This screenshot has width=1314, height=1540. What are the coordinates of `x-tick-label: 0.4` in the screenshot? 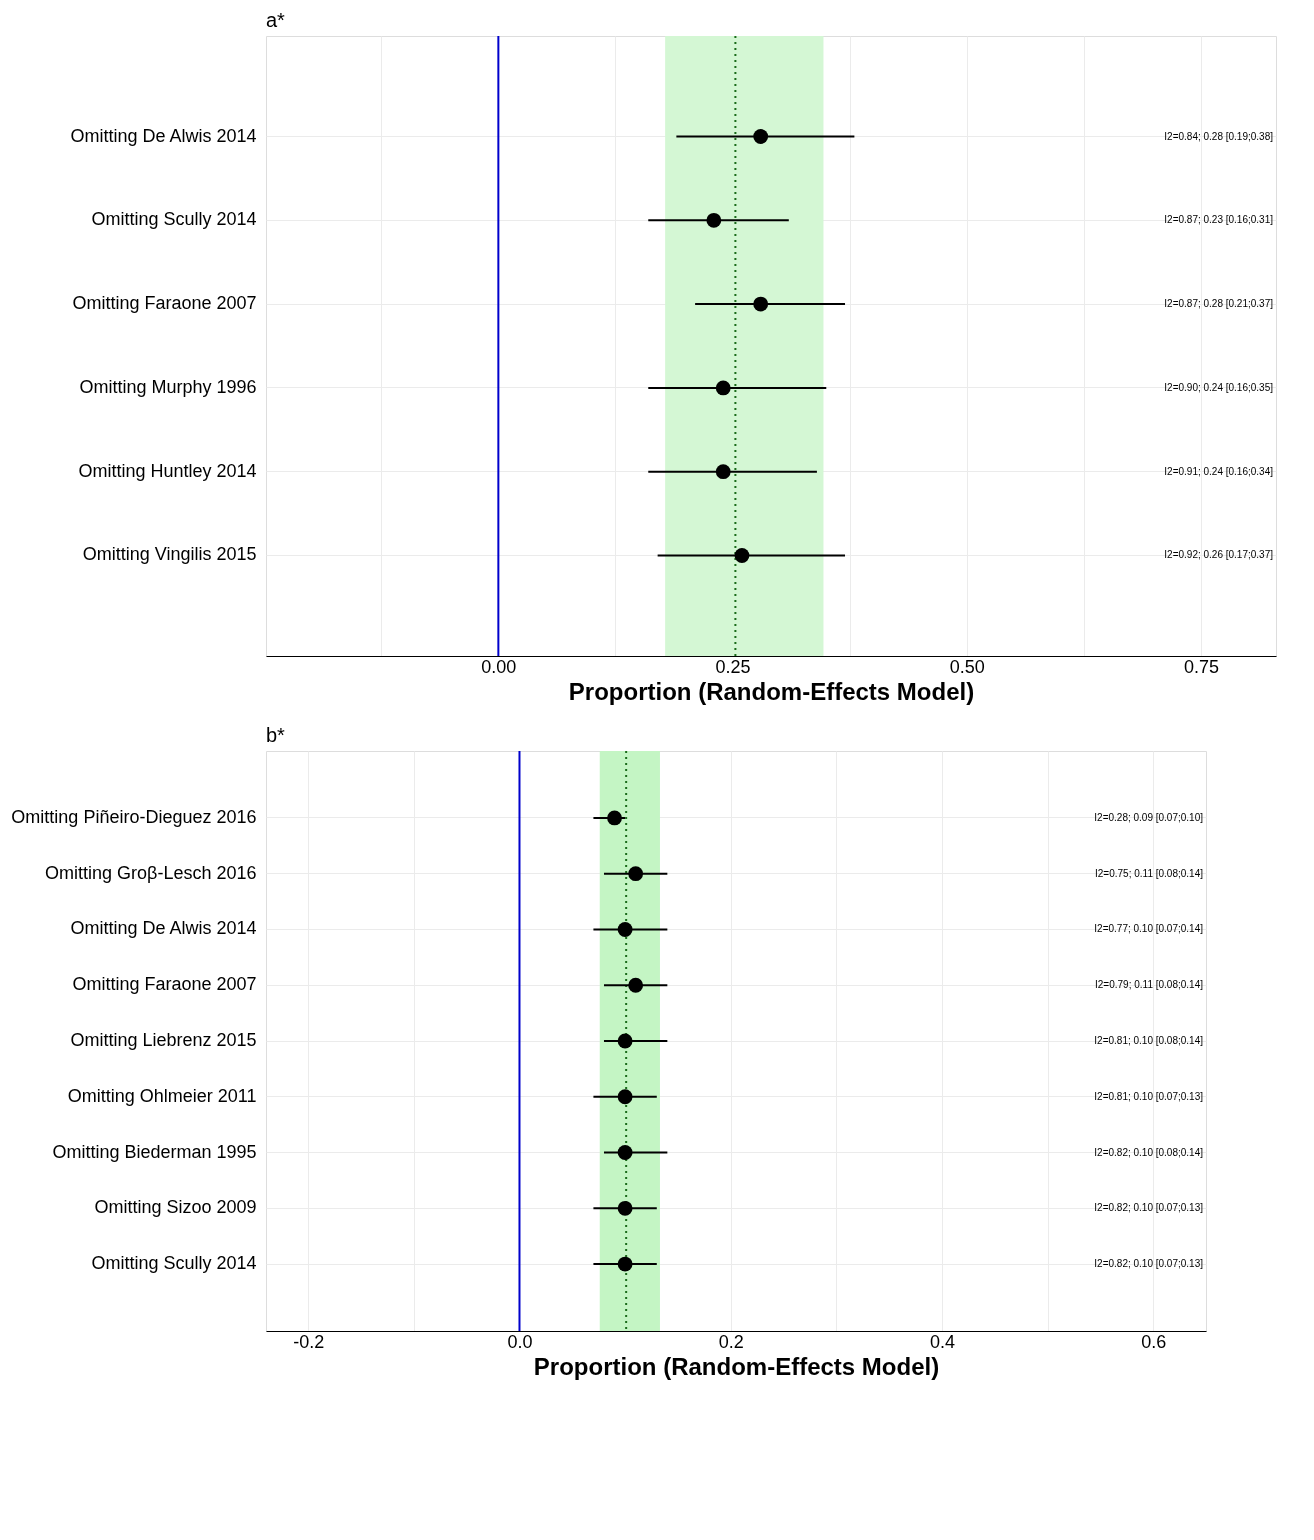 It's located at (942, 1341).